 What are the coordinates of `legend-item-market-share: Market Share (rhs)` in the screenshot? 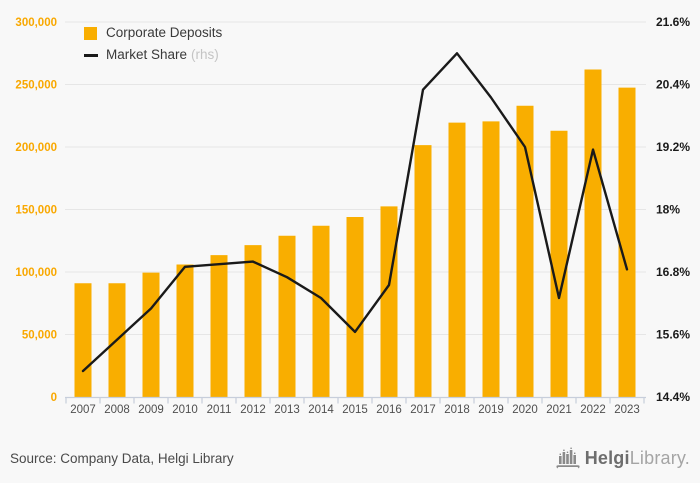 It's located at (153, 55).